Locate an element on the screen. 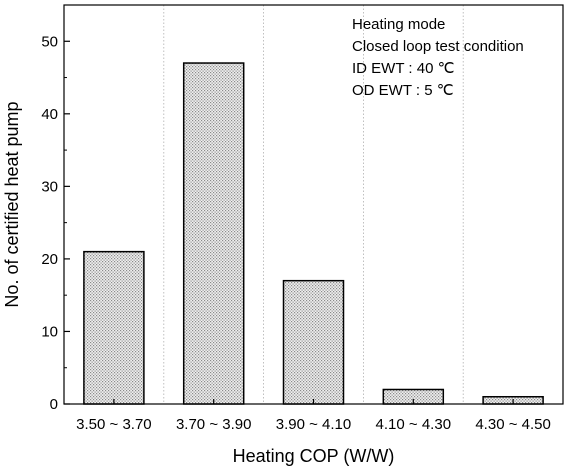 The image size is (566, 469). y-tick-label: 30 is located at coordinates (49, 186).